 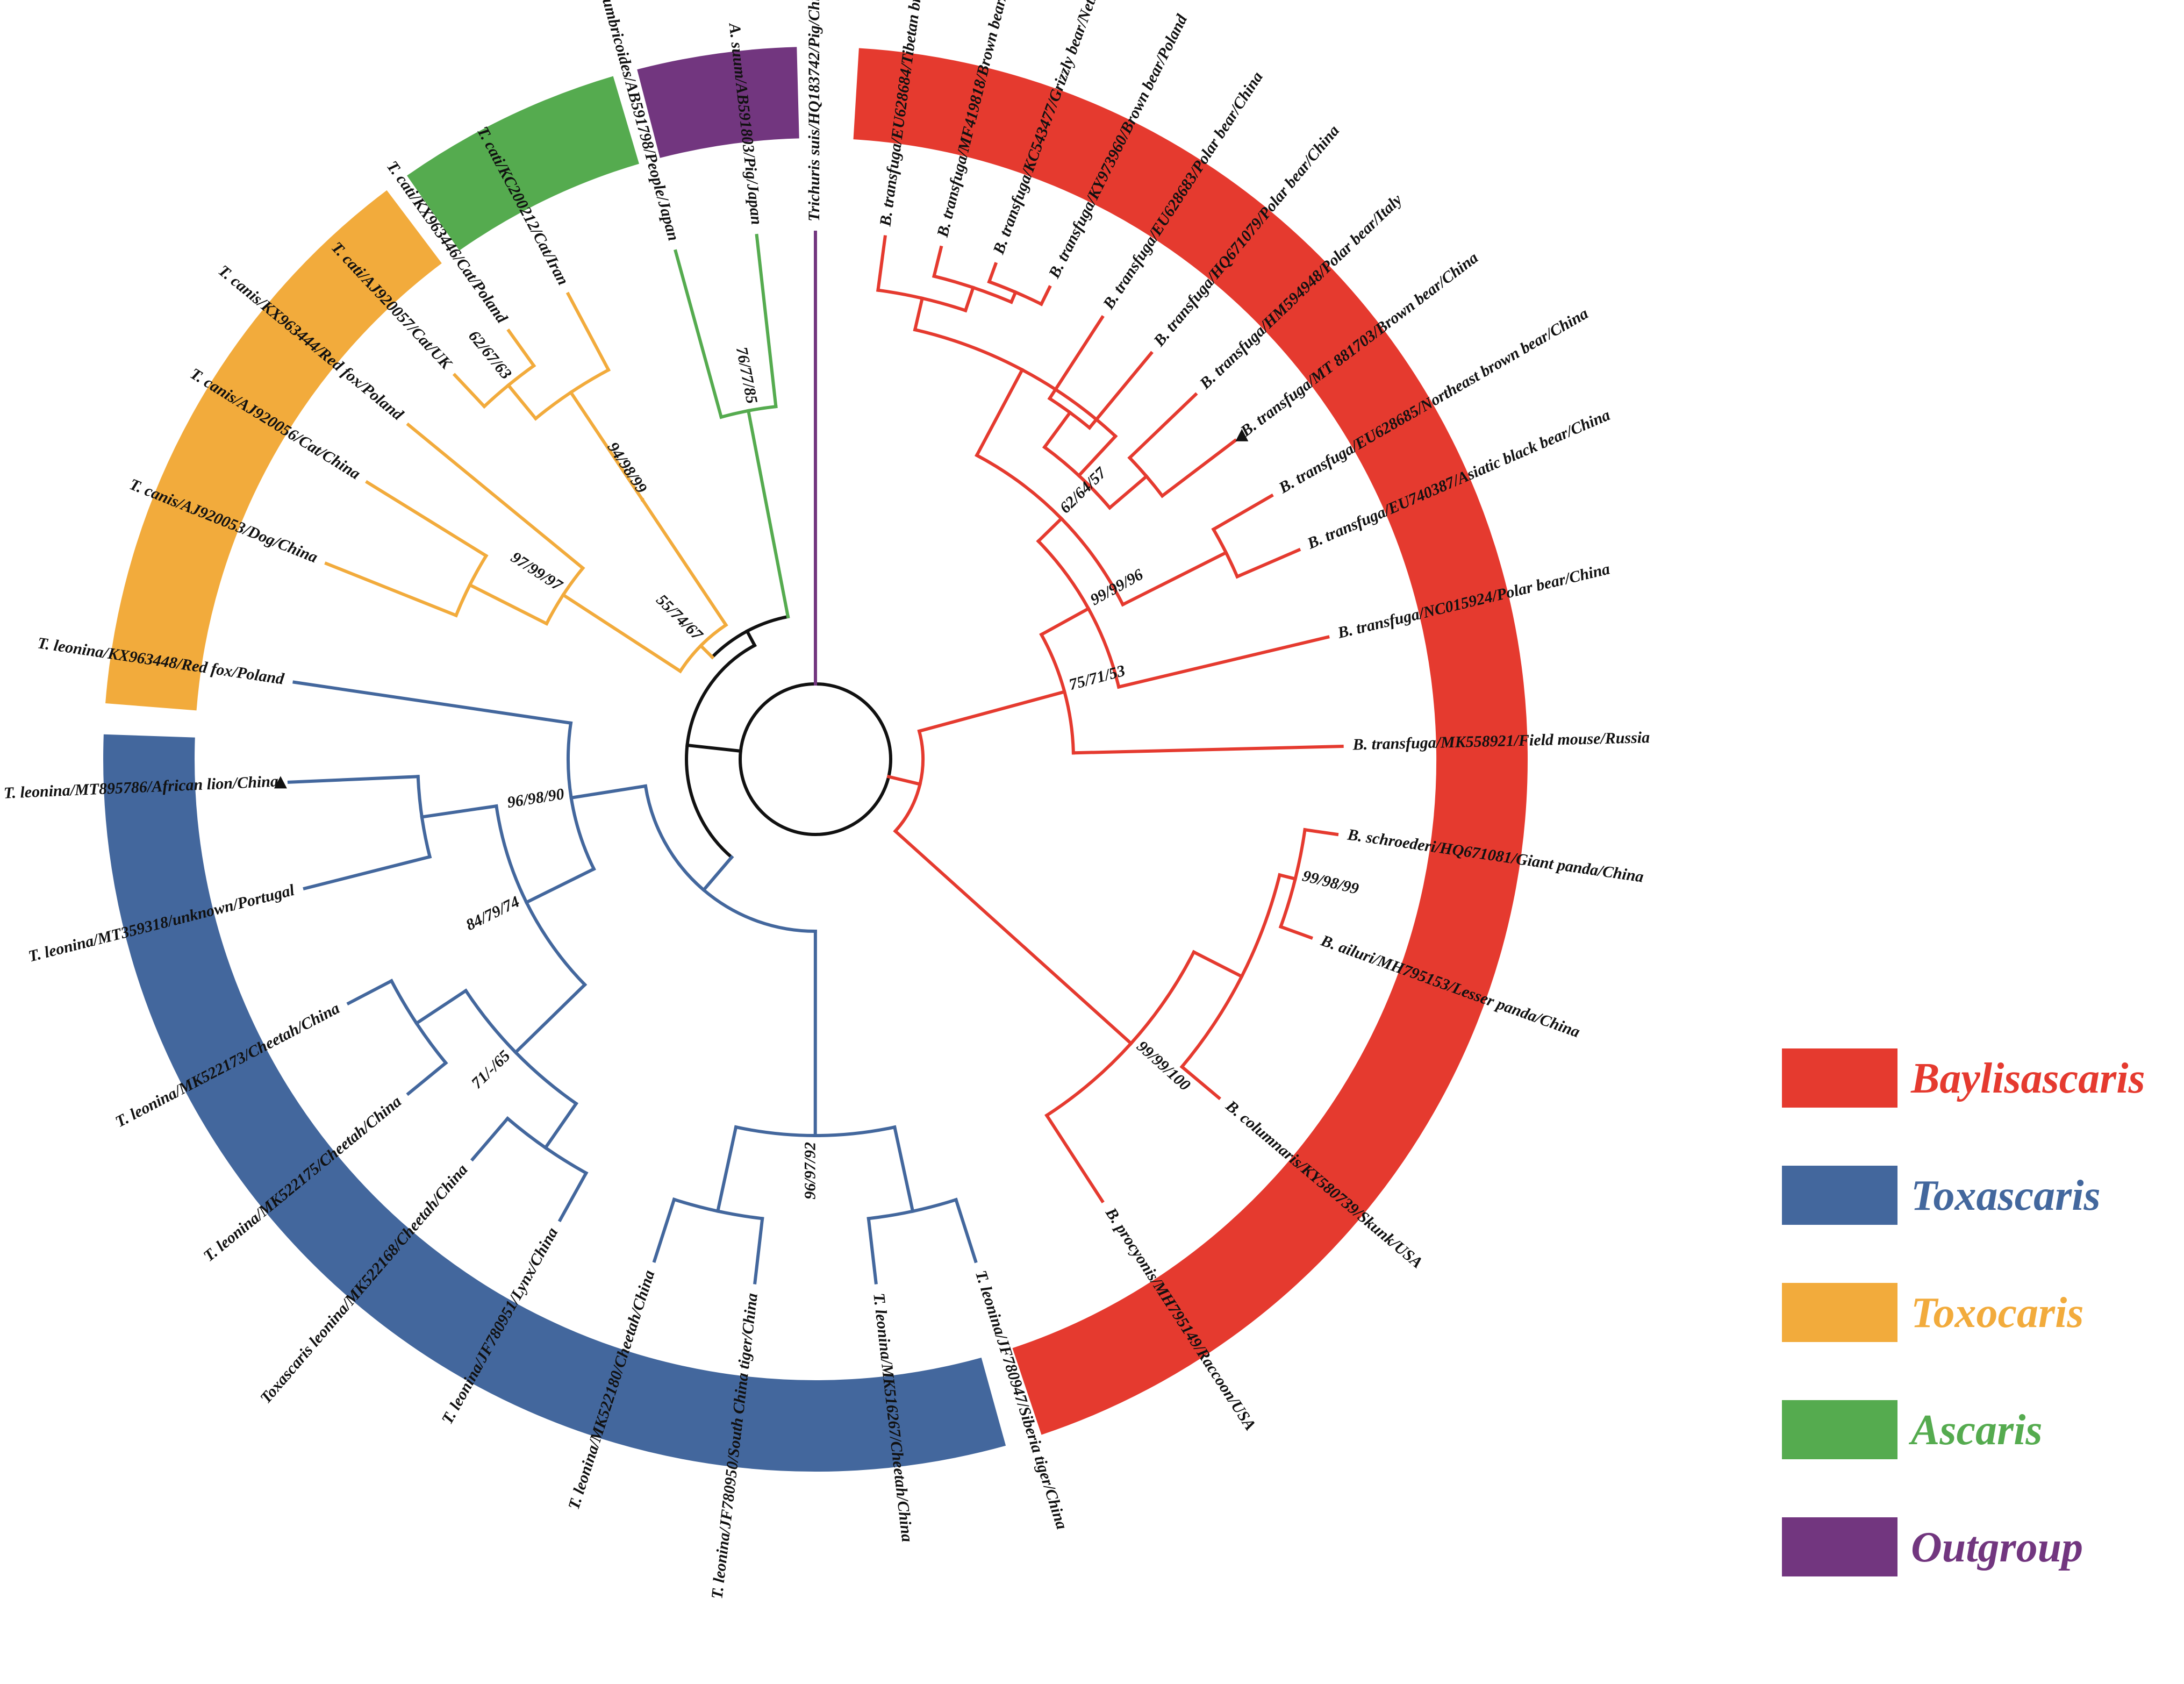 What do you see at coordinates (810, 1171) in the screenshot?
I see `bootstrap-value: 96/97/92` at bounding box center [810, 1171].